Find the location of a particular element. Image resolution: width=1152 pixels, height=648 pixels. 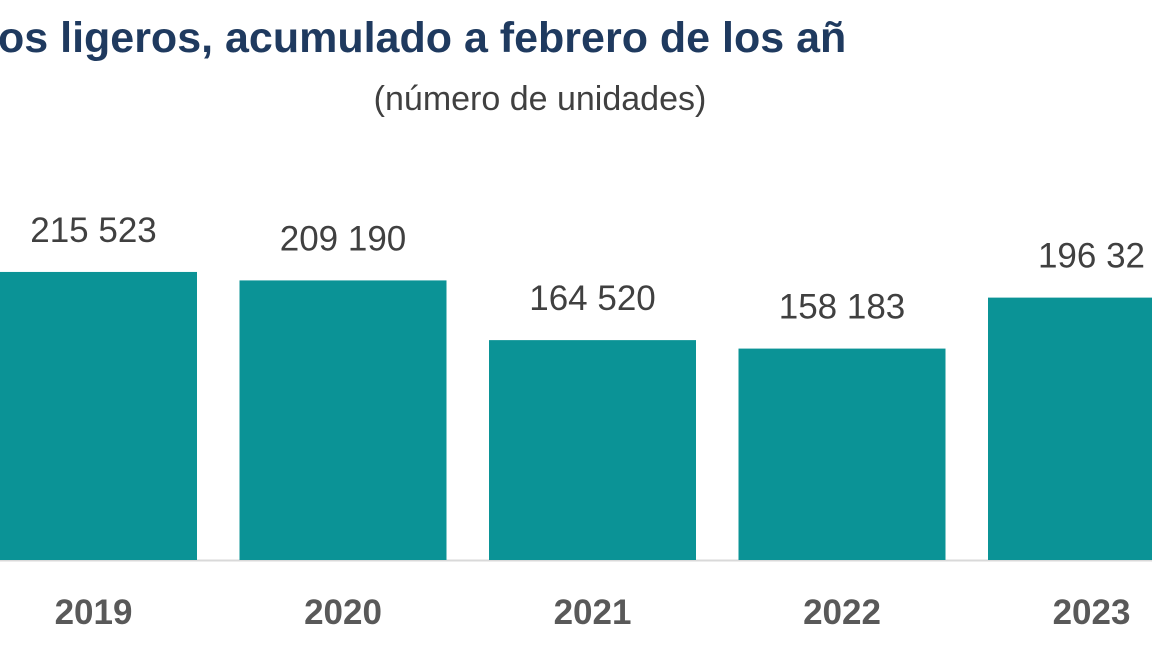

bar-2021 is located at coordinates (592, 450).